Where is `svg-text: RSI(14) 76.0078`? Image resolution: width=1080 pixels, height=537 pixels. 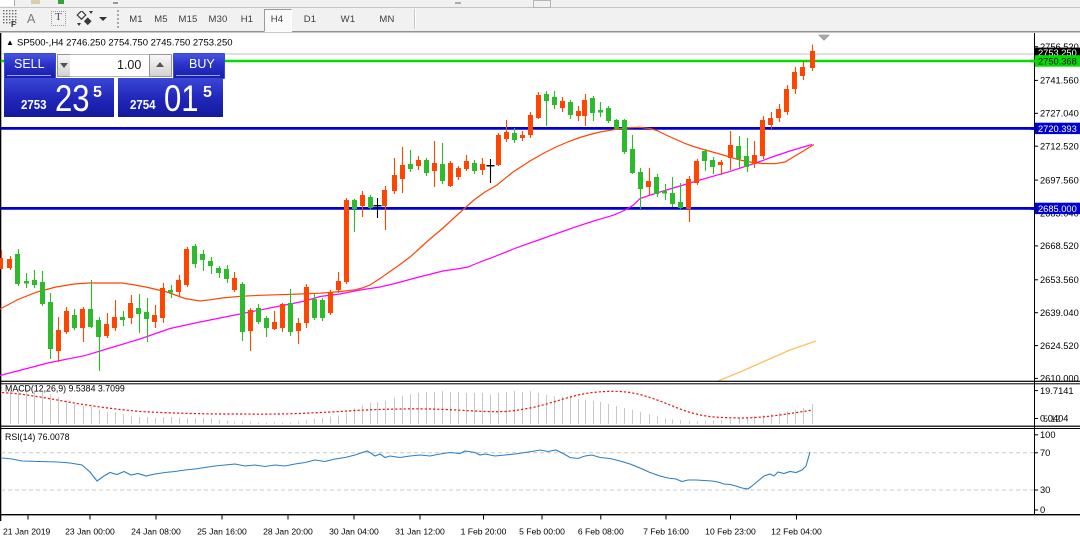
svg-text: RSI(14) 76.0078 is located at coordinates (37, 437).